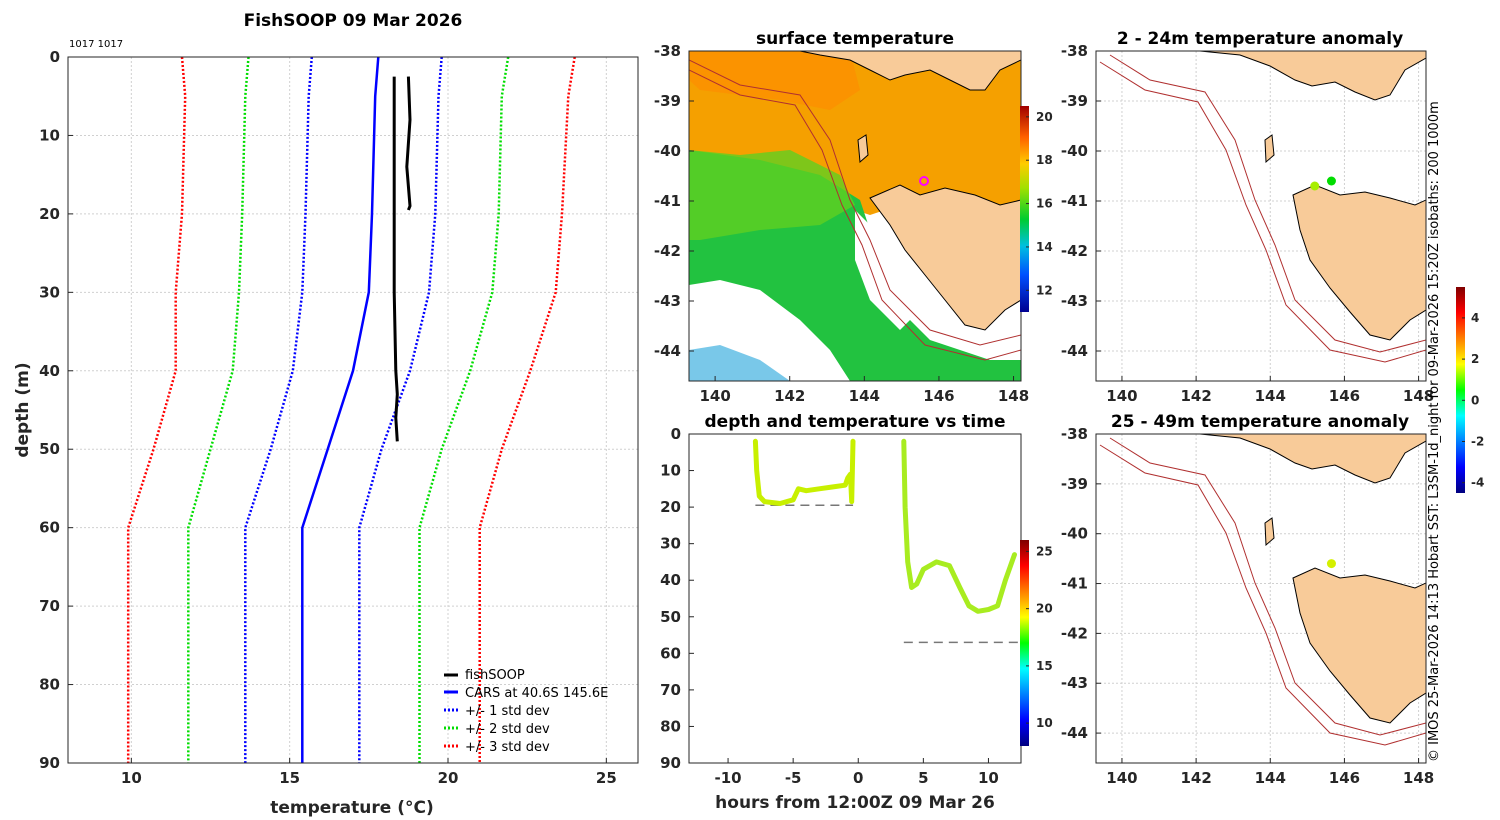 The image size is (1500, 820). What do you see at coordinates (739, 363) in the screenshot?
I see `sst-cool-patch` at bounding box center [739, 363].